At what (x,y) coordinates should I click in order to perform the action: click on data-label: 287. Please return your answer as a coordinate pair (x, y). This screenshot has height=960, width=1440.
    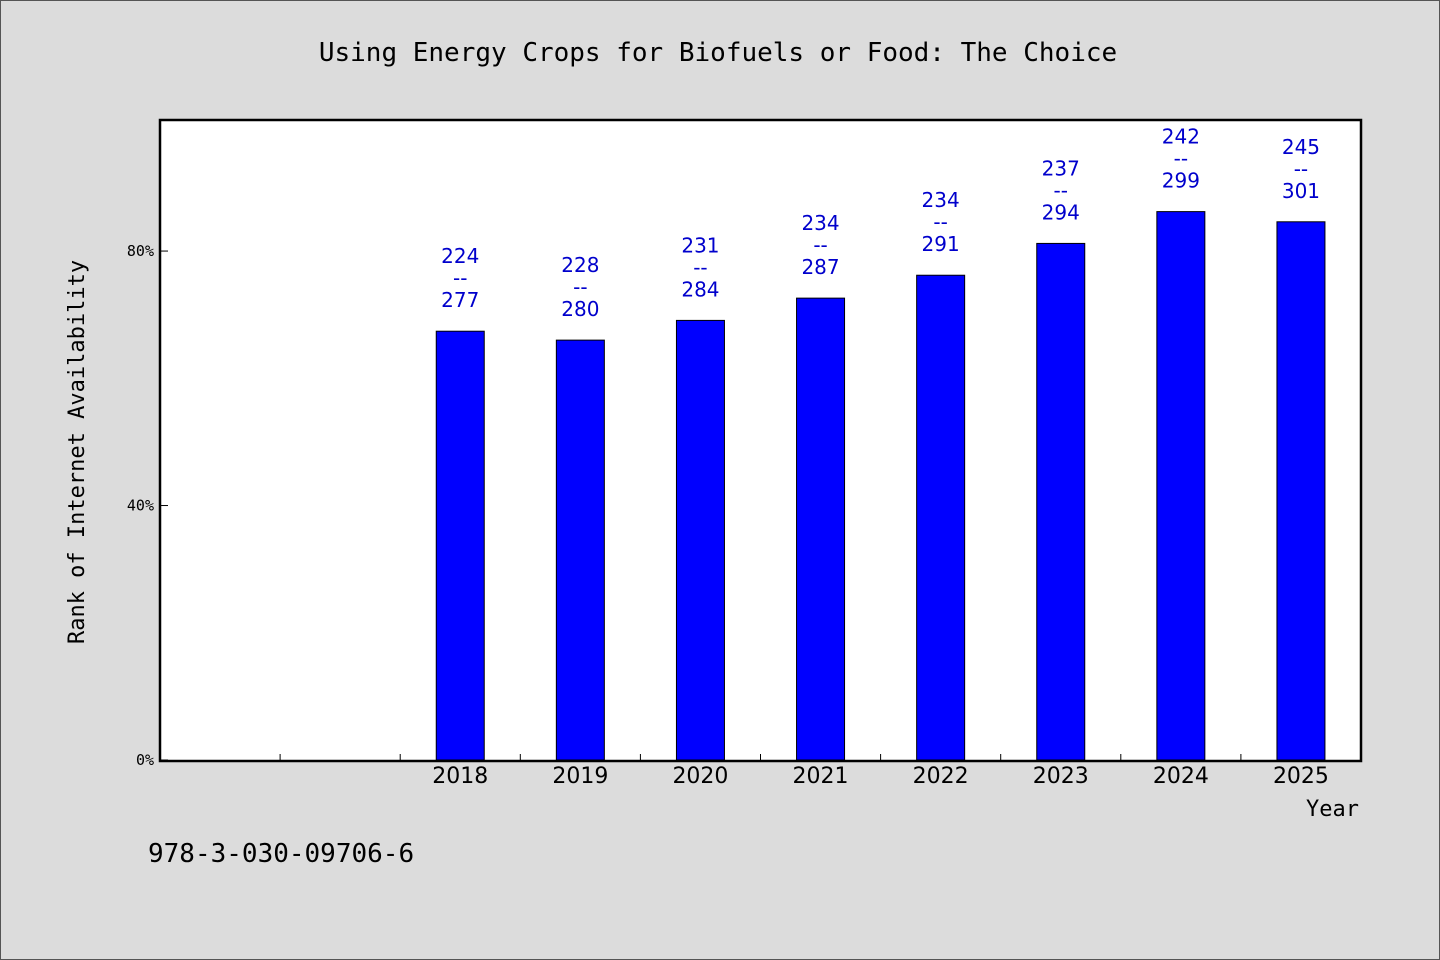
    Looking at the image, I should click on (820, 267).